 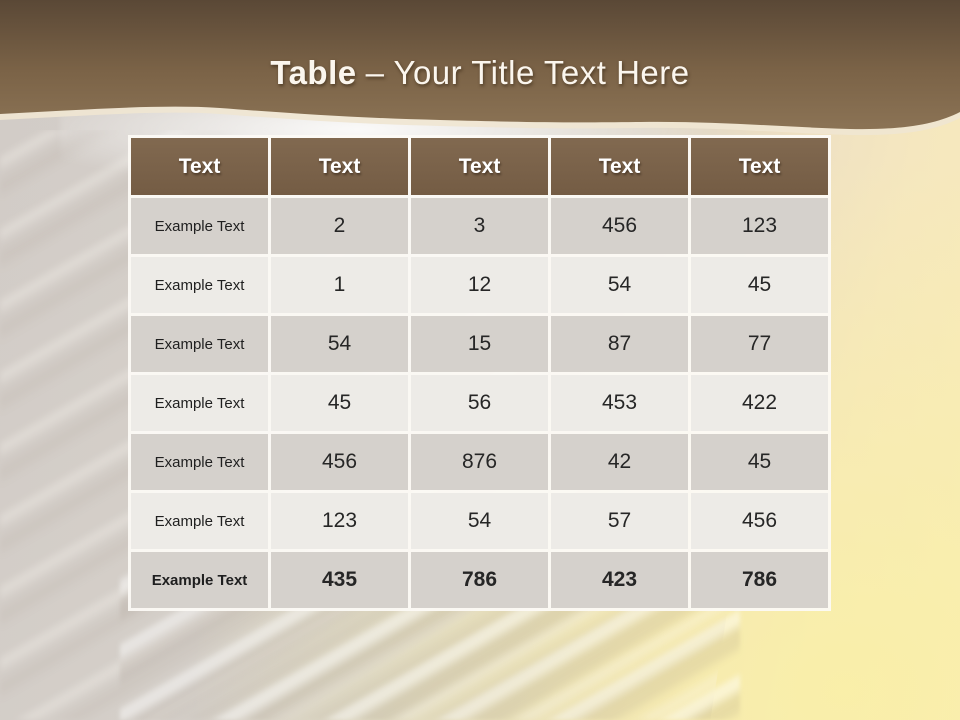 I want to click on value-cell: 2, so click(x=339, y=226).